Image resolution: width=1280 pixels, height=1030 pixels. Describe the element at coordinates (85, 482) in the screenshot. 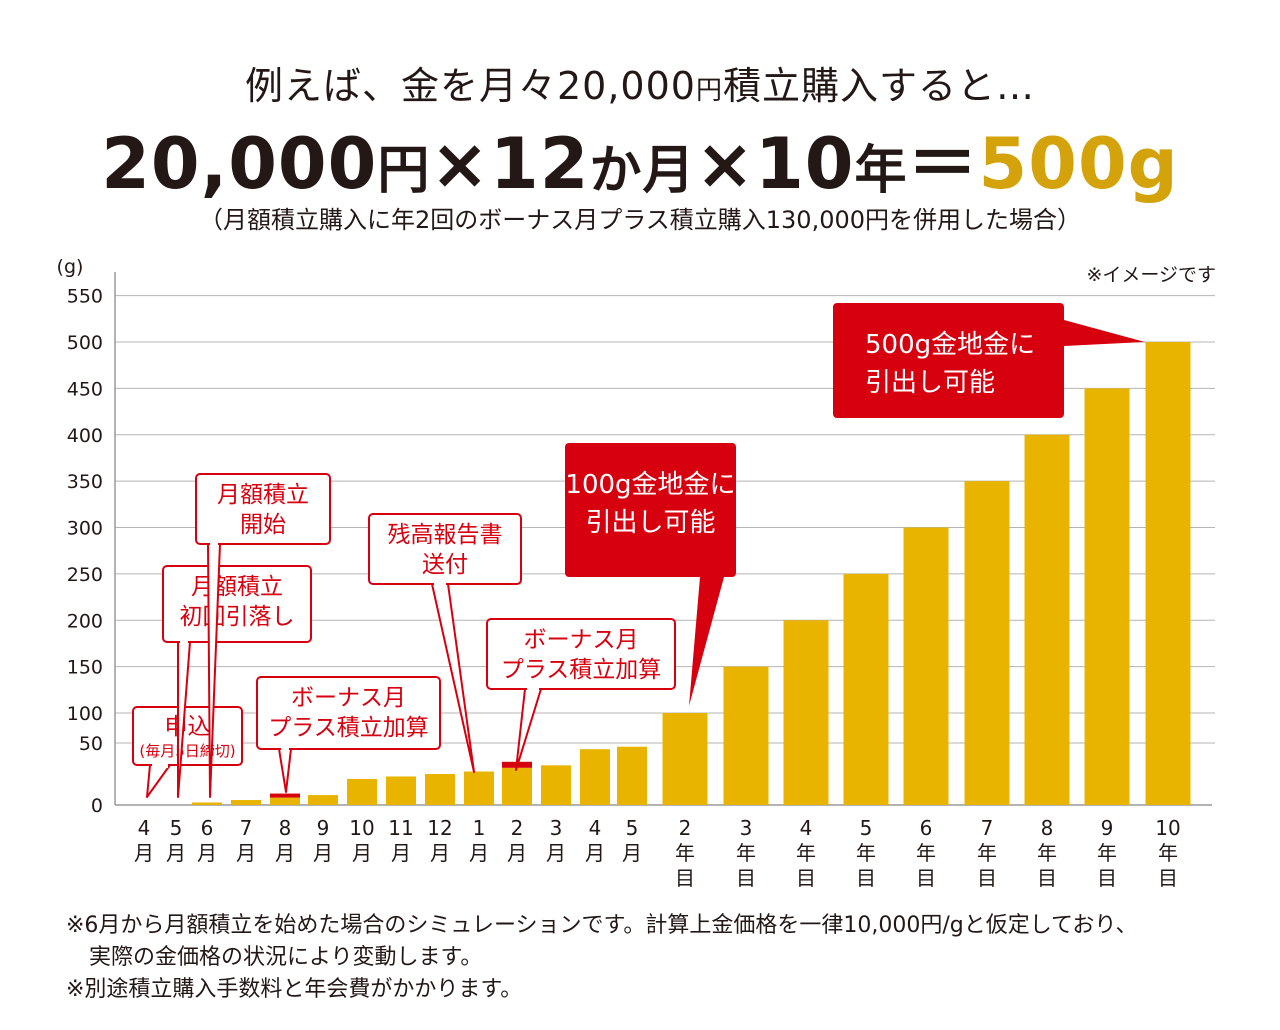

I see `y-tick-label: 350` at that location.